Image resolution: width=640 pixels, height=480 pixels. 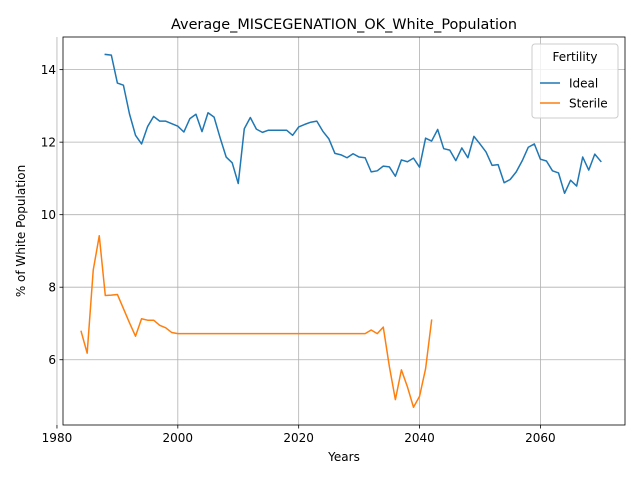 I want to click on y-axis-ticks: 6 8 10 12 14, so click(x=52, y=215).